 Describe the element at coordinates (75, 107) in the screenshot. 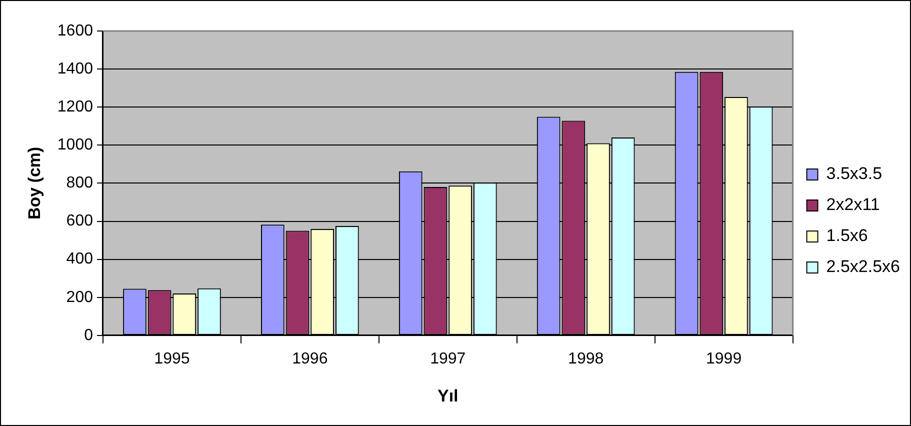

I see `y-tick-label: 1200` at that location.